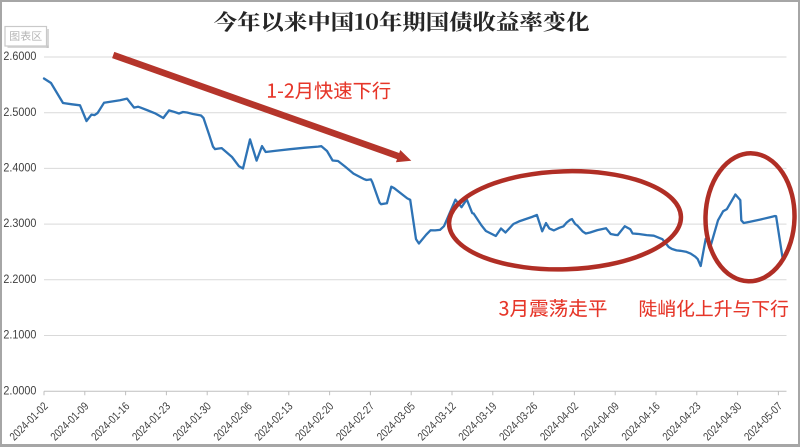 This screenshot has height=447, width=800. What do you see at coordinates (19, 57) in the screenshot?
I see `svg-text: 2.6000` at bounding box center [19, 57].